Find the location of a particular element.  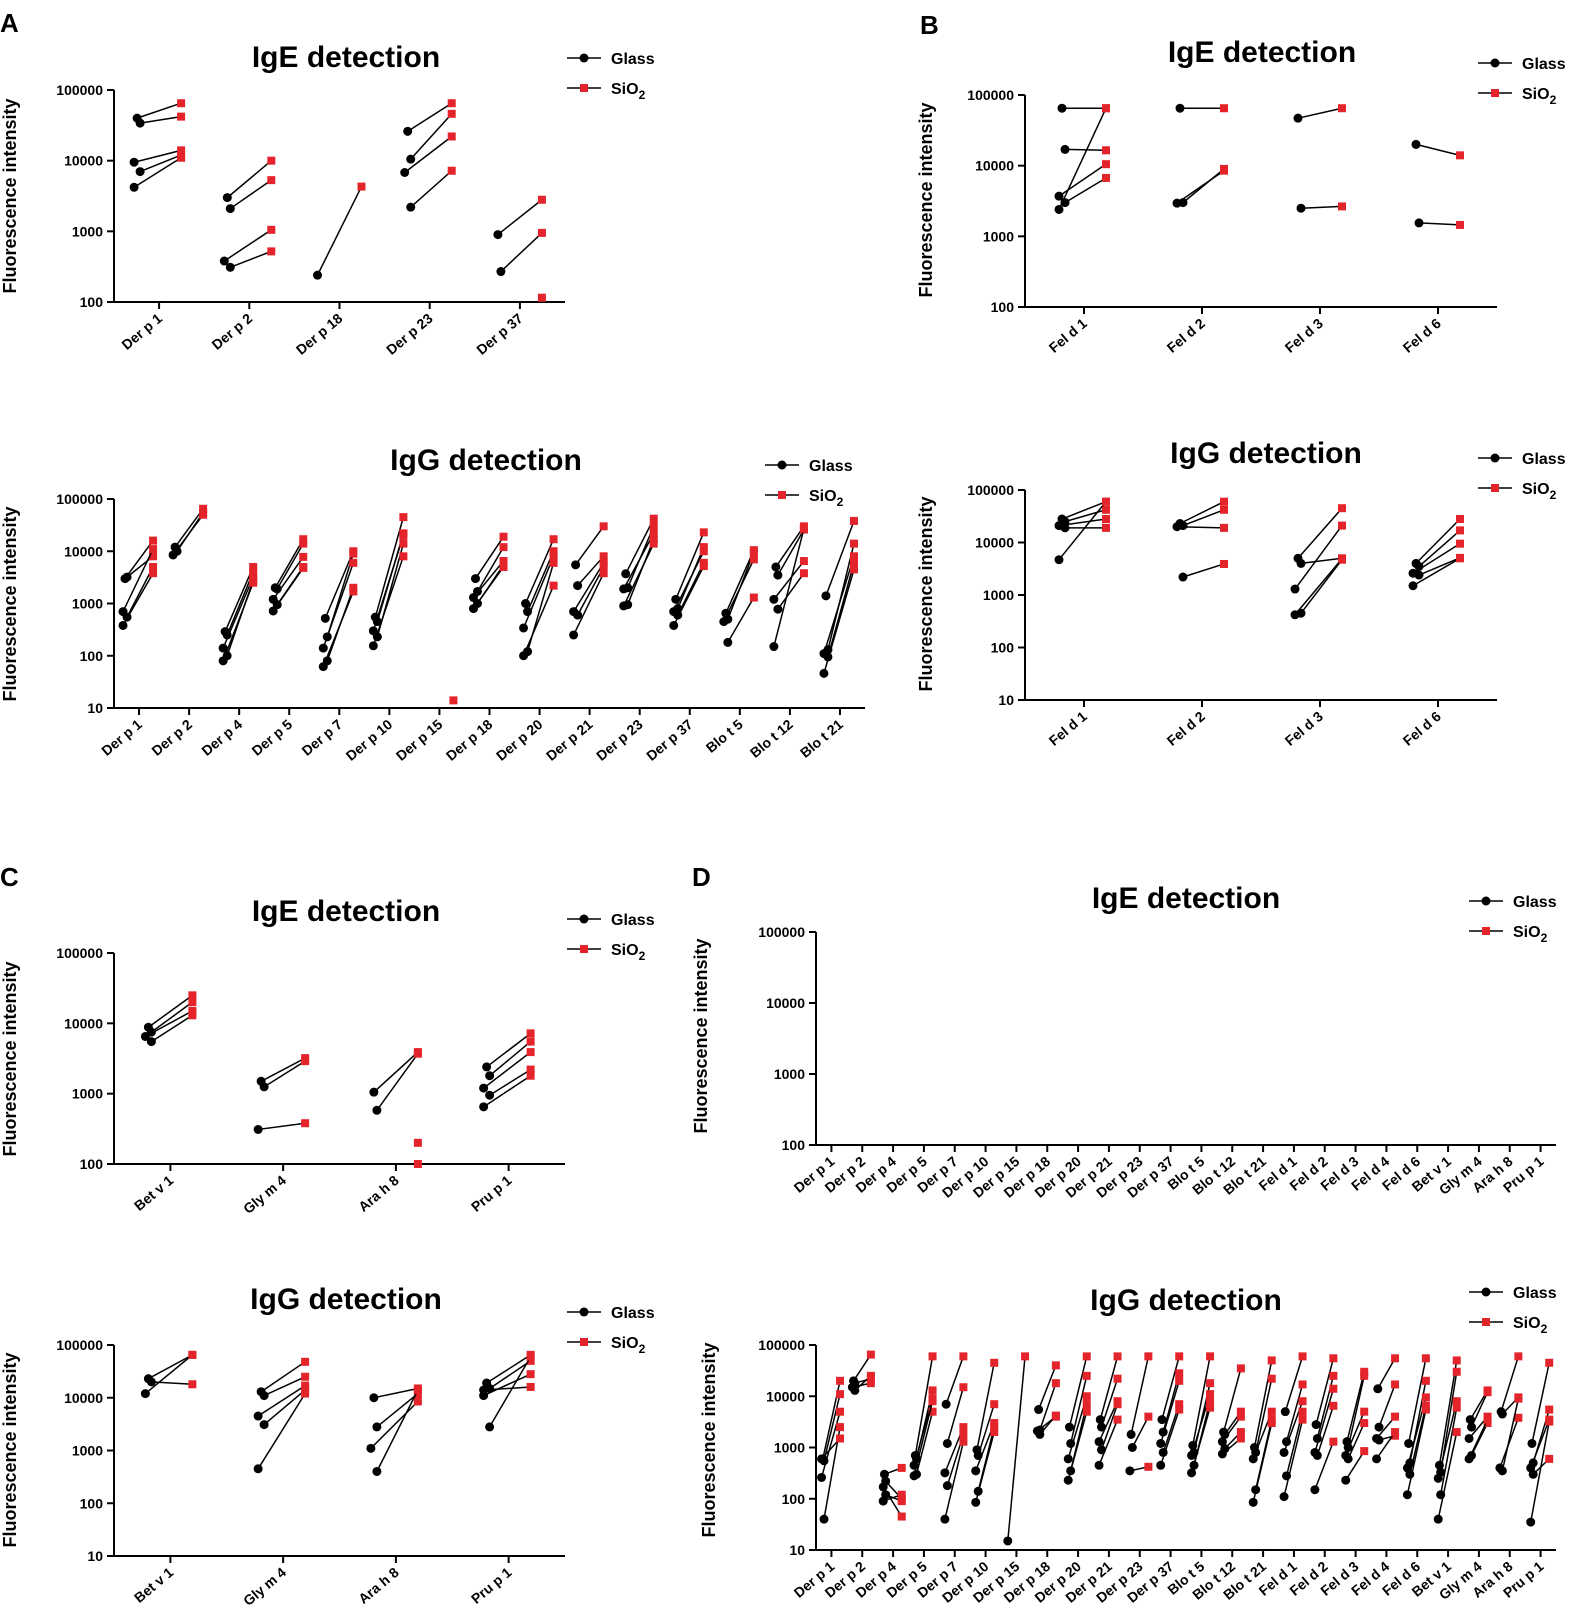

x-tick-label: Blo t 5 is located at coordinates (724, 736).